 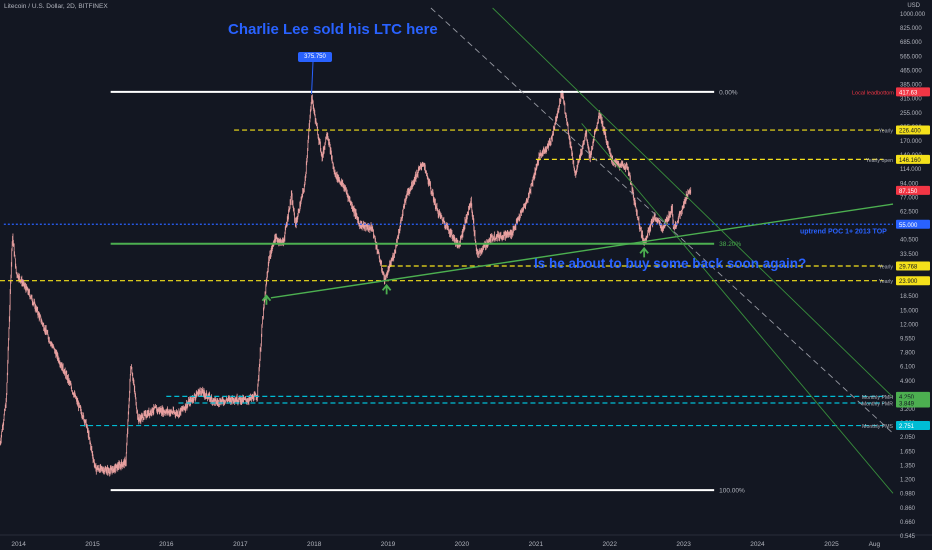 I want to click on level-tag: Monthly PMH, so click(x=877, y=398).